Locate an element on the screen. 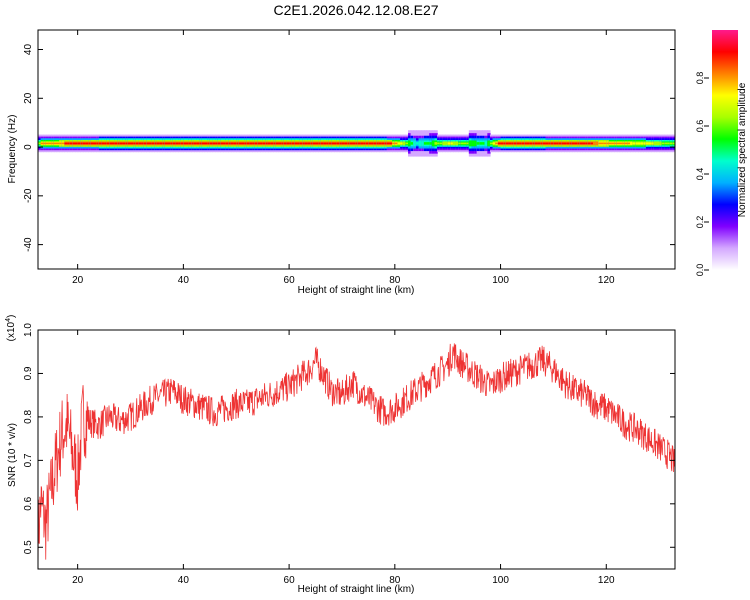 Image resolution: width=750 pixels, height=600 pixels. y-tick-label: -20 is located at coordinates (28, 195).